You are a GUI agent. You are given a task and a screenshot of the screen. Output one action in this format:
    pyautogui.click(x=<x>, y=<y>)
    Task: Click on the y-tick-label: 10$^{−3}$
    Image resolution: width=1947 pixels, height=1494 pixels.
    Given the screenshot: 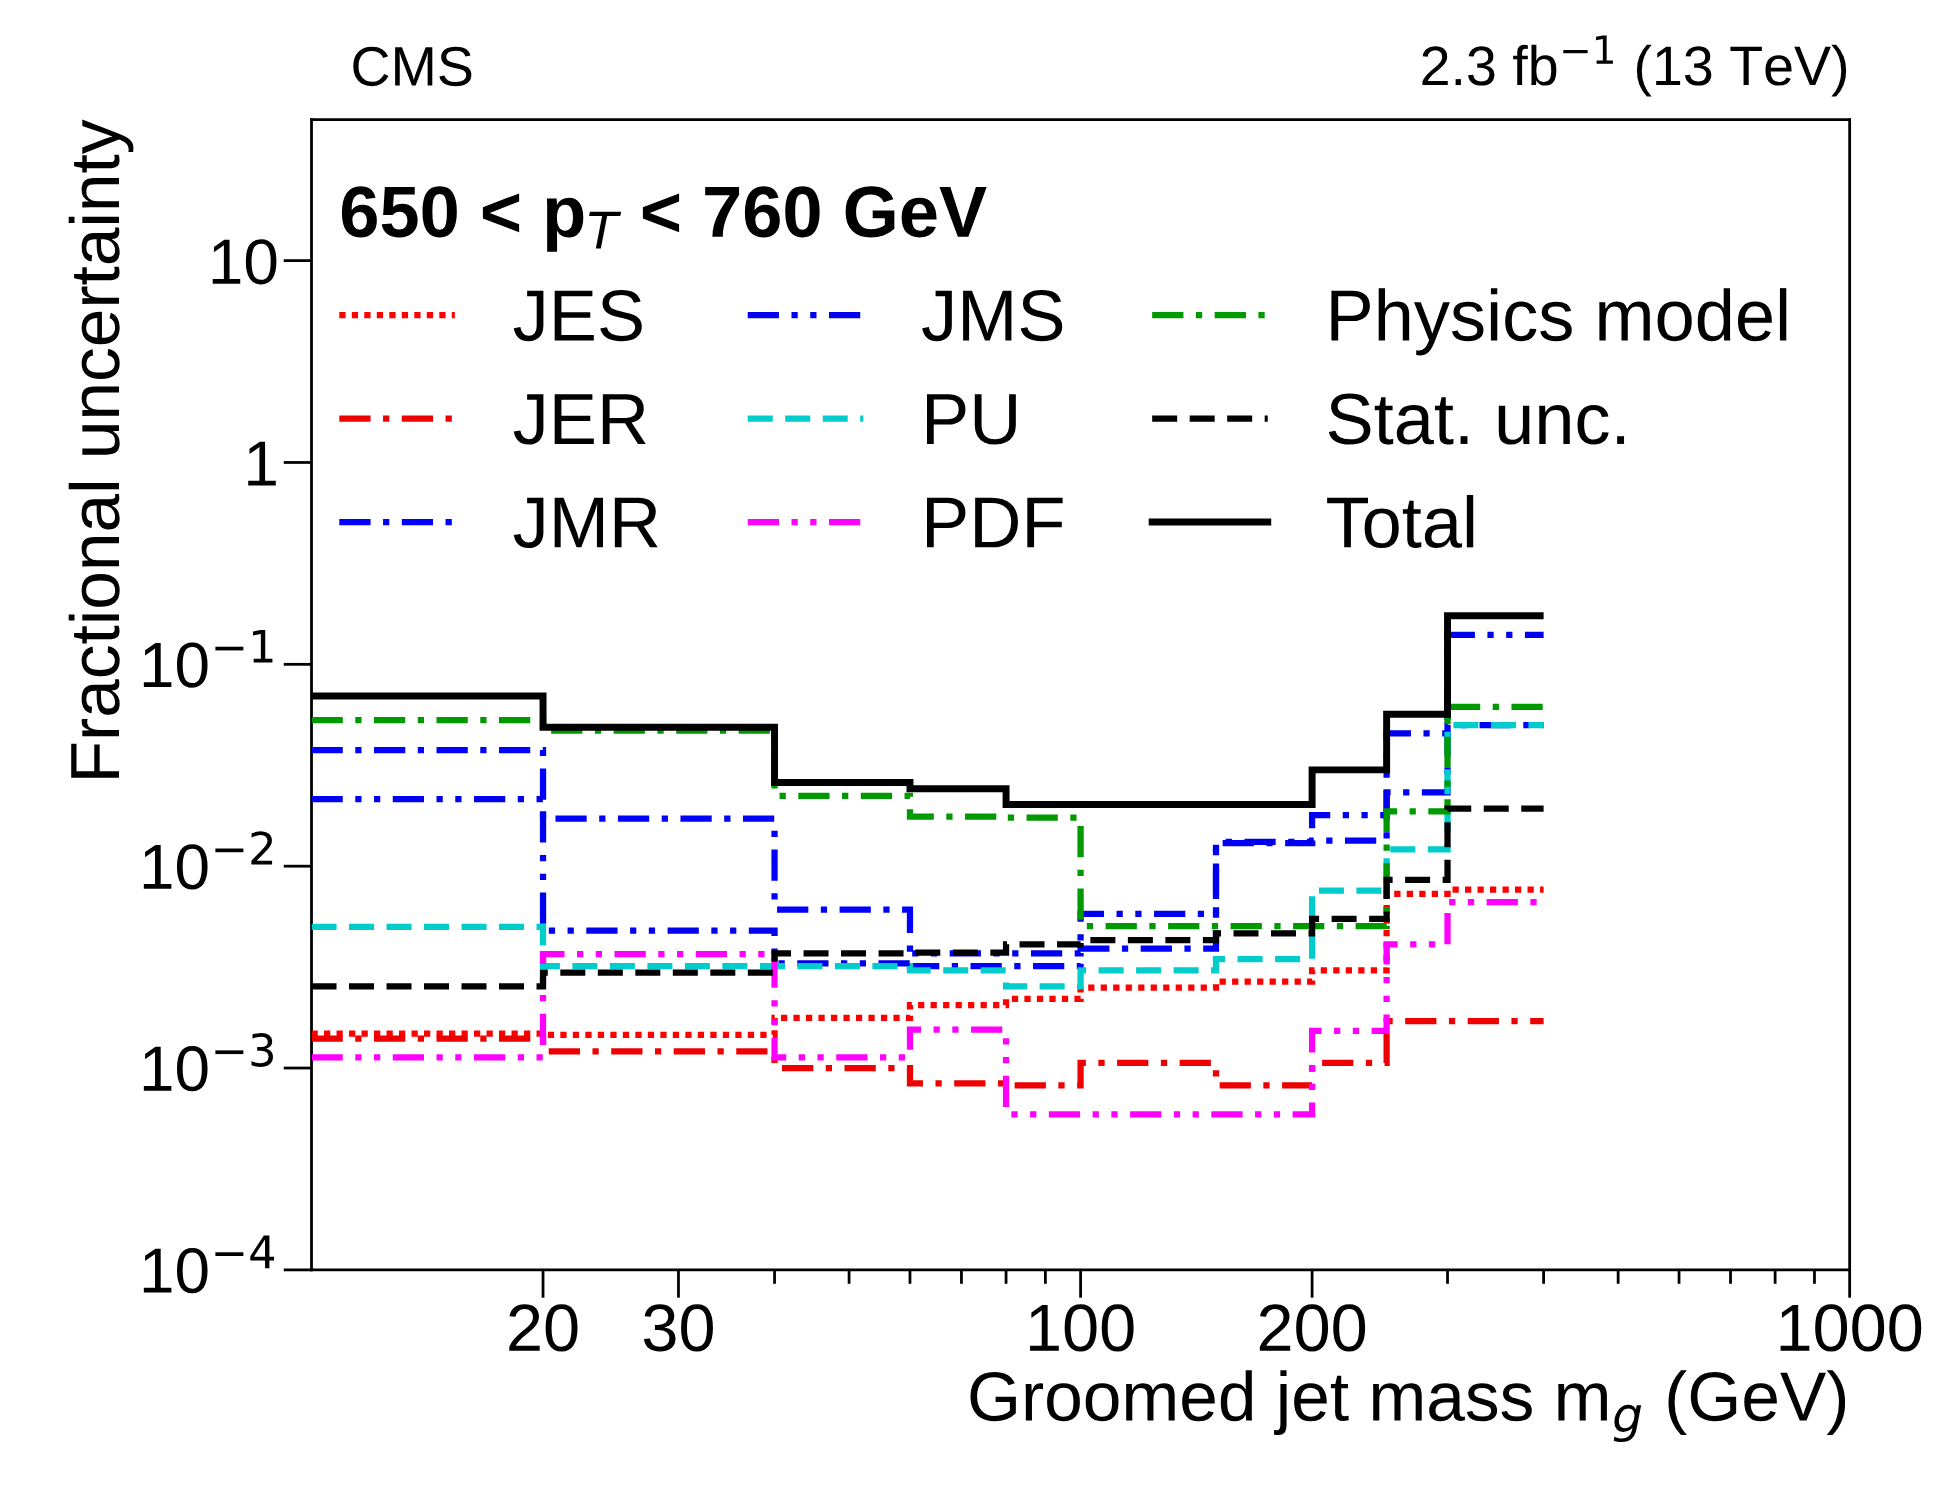 What is the action you would take?
    pyautogui.click(x=208, y=1062)
    